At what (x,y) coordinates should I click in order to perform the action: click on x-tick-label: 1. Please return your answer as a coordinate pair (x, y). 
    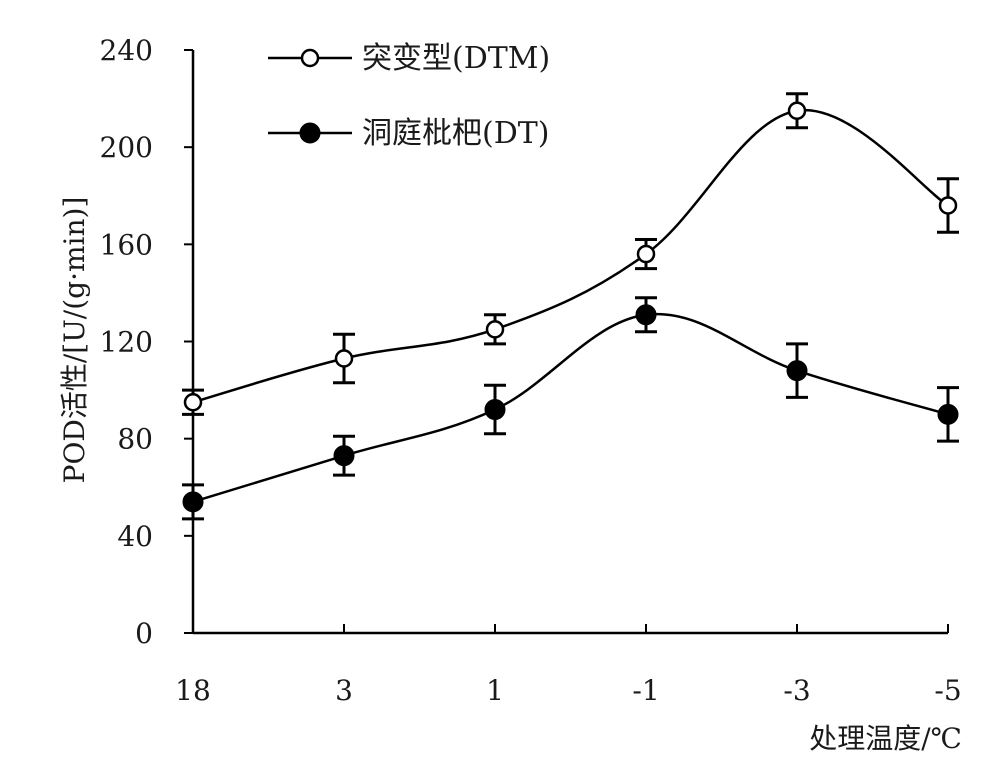
    Looking at the image, I should click on (495, 690).